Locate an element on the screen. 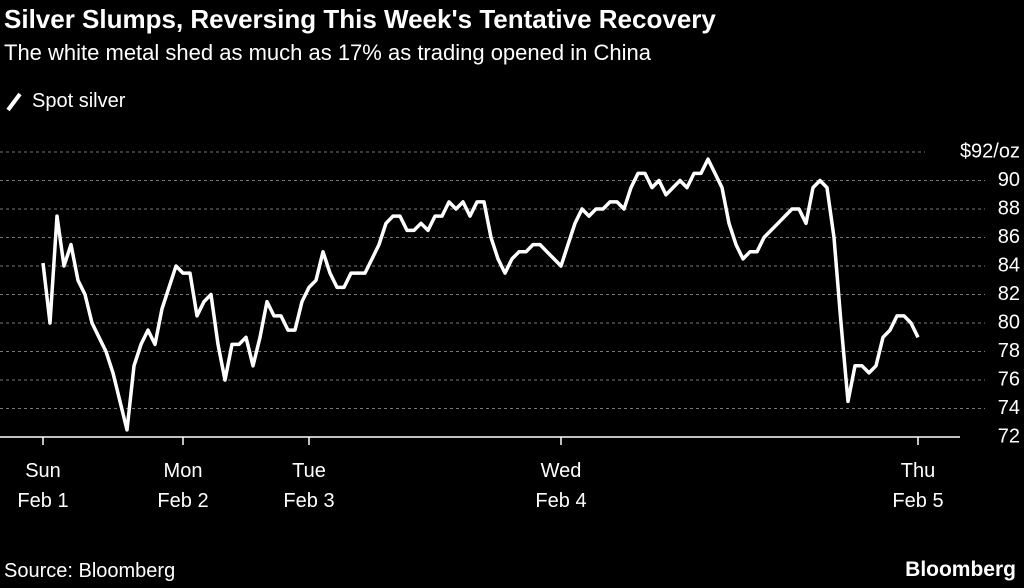 The height and width of the screenshot is (588, 1024). y-tick-label: $92/oz is located at coordinates (990, 151).